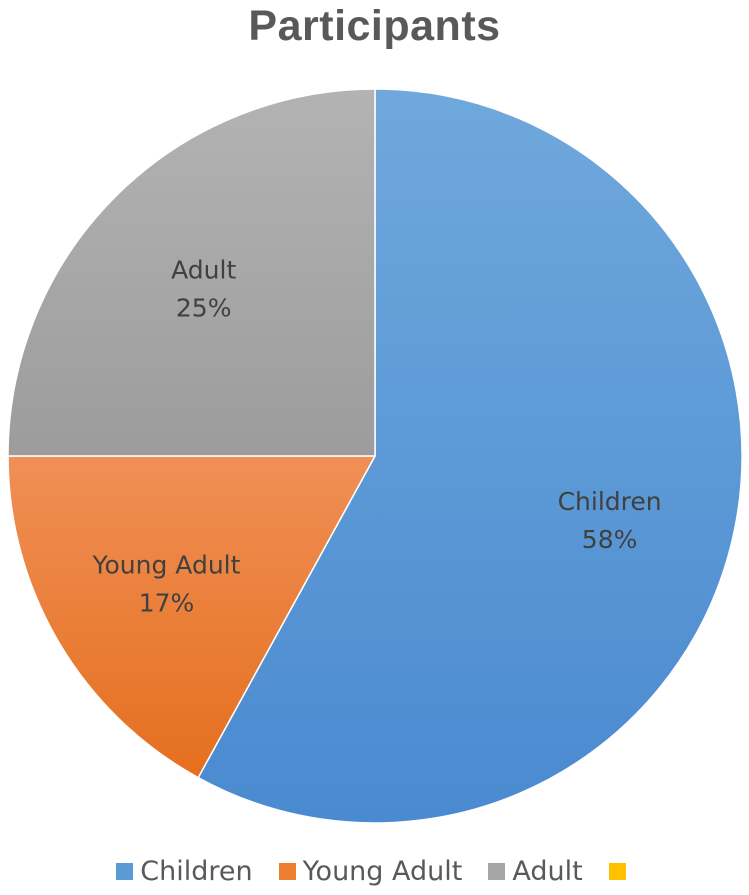  What do you see at coordinates (547, 871) in the screenshot?
I see `legend-label-adult: Adult` at bounding box center [547, 871].